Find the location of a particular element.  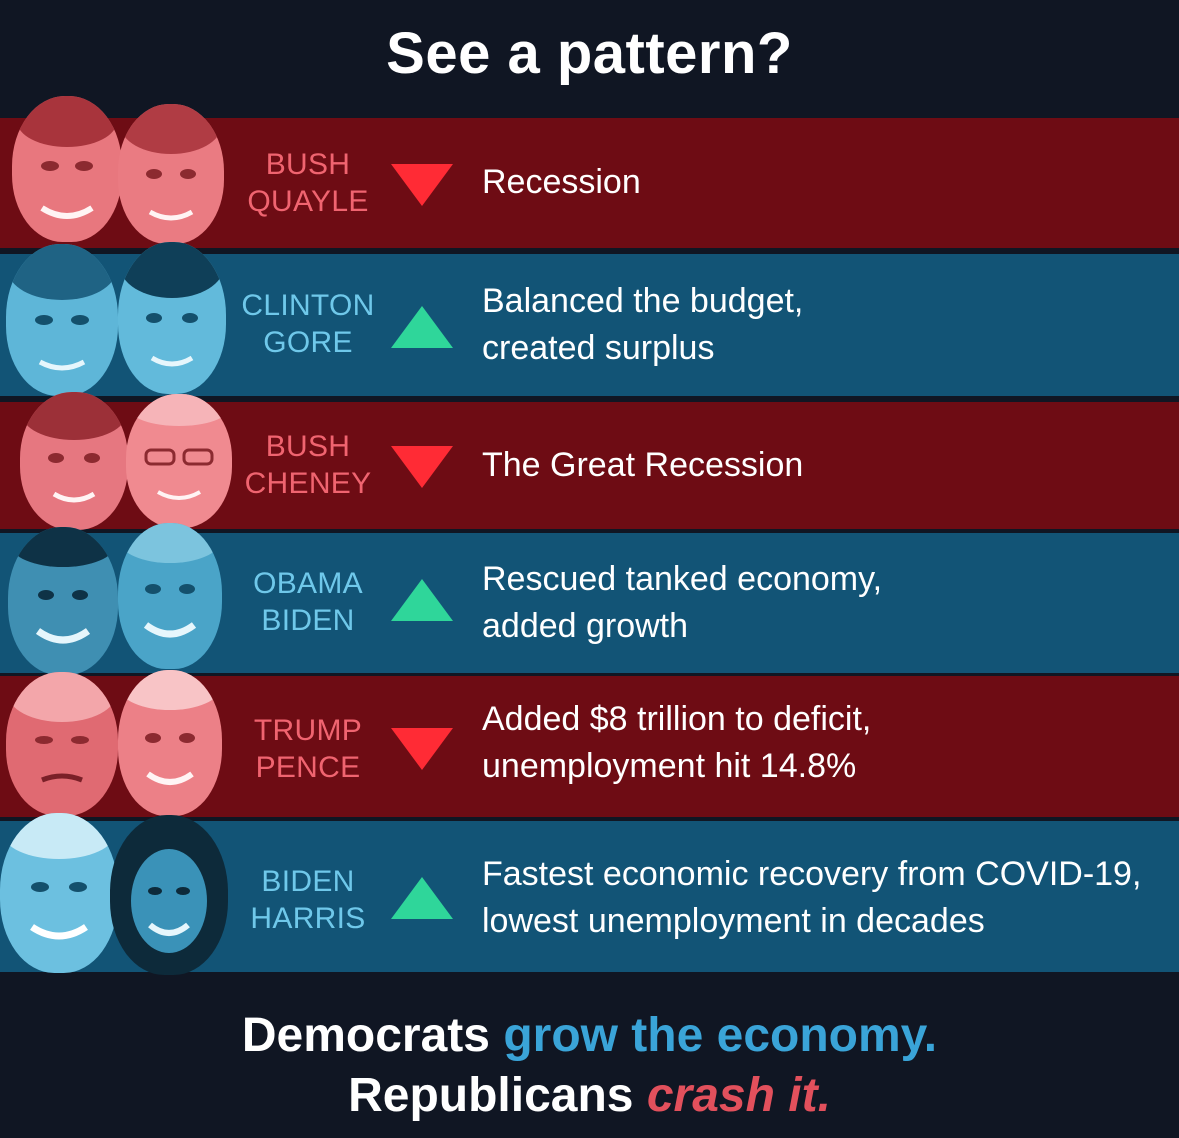

footer-republicans: Republicans is located at coordinates (491, 1095).